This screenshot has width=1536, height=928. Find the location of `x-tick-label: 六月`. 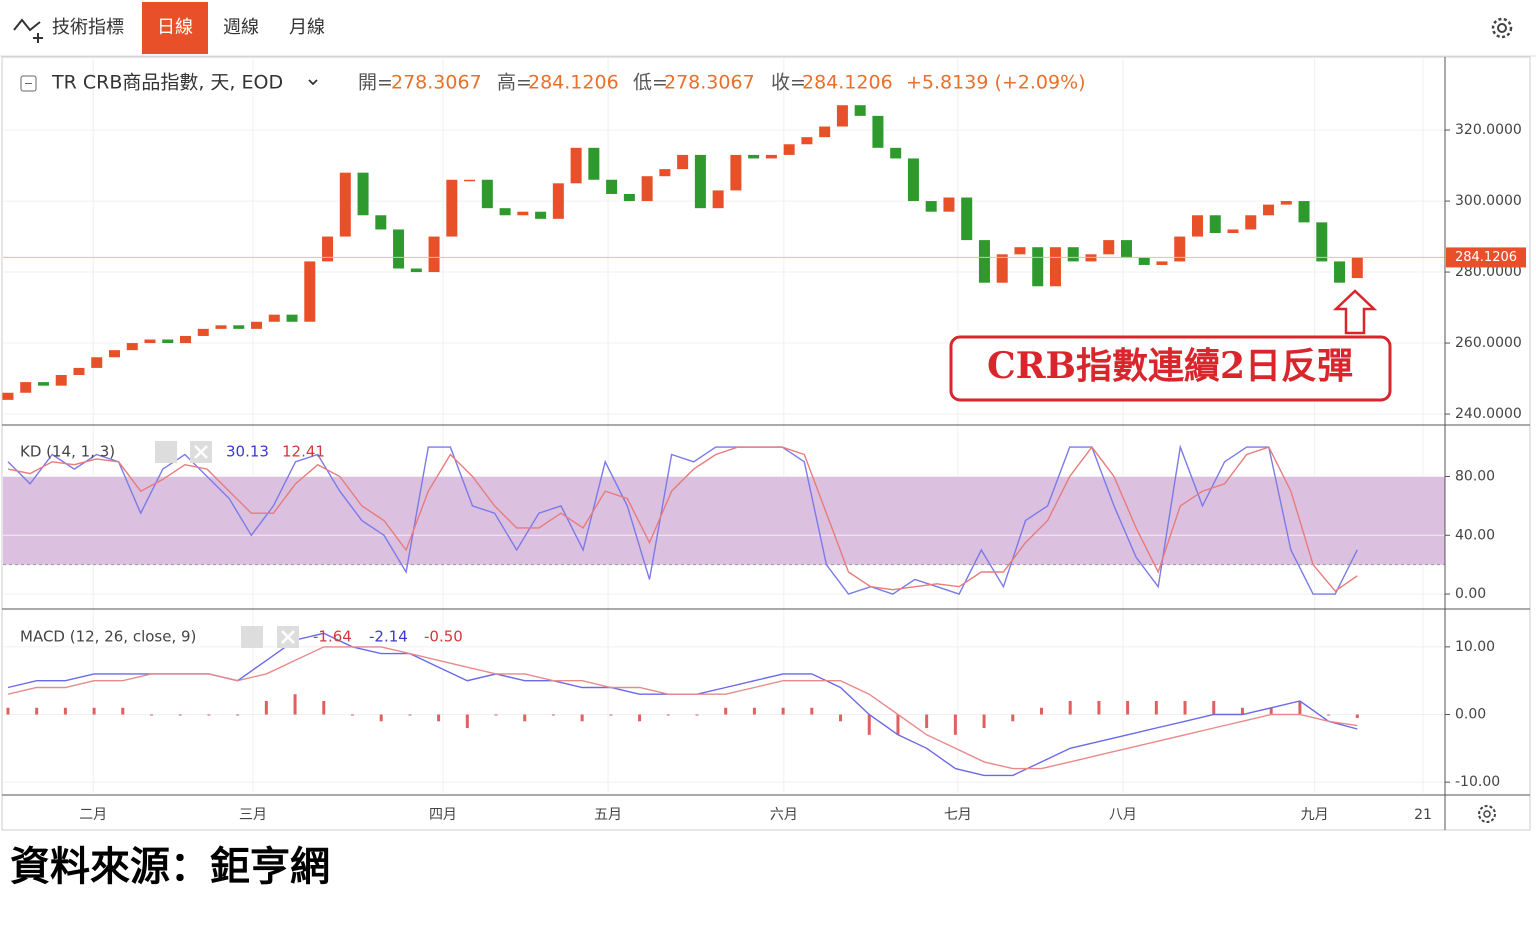

x-tick-label: 六月 is located at coordinates (784, 815).